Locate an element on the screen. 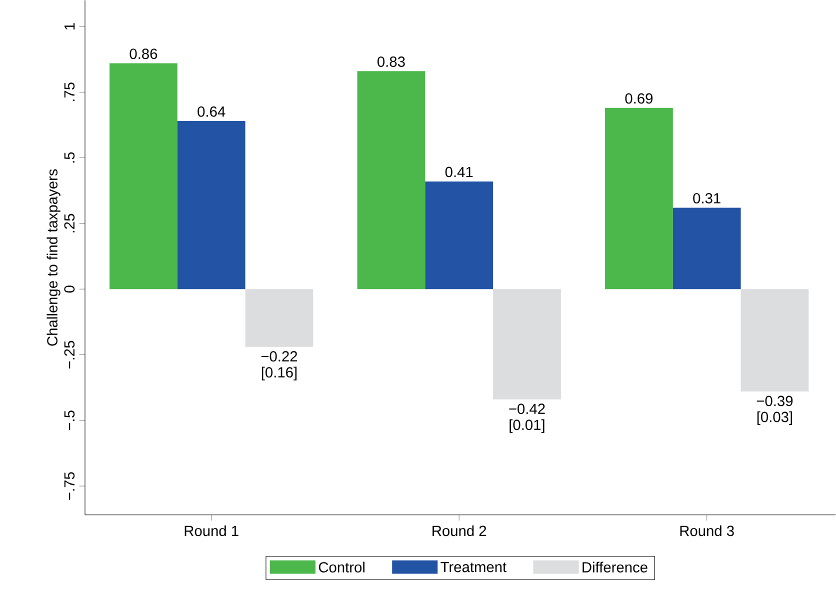 The width and height of the screenshot is (836, 591). y-tick-label: 0 is located at coordinates (69, 289).